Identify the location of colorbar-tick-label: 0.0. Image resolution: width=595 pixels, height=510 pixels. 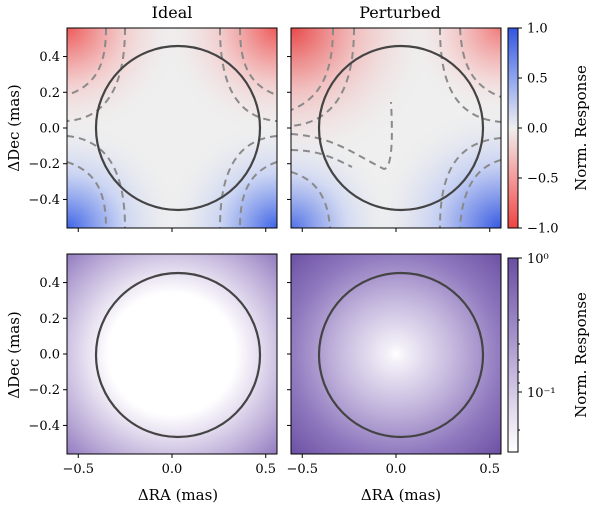
(537, 129).